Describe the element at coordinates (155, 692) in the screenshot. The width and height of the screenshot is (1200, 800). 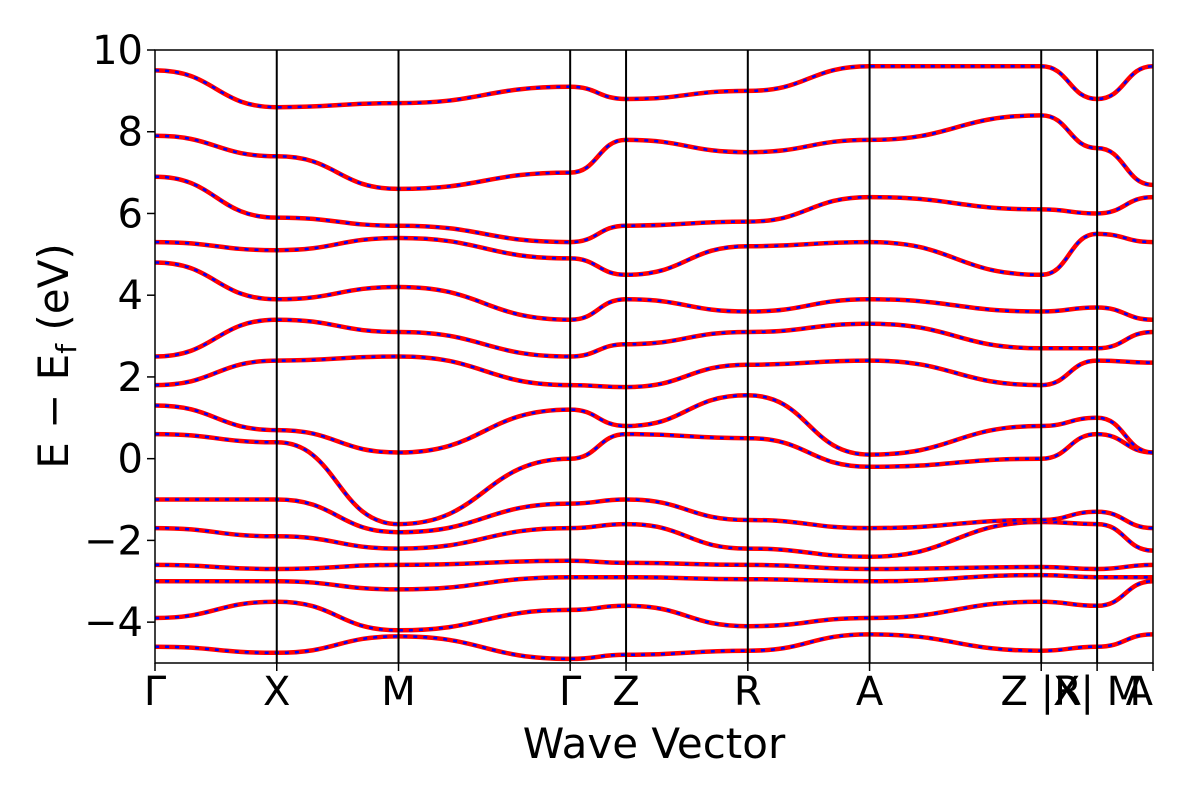
I see `x-tick-label-1: Γ` at that location.